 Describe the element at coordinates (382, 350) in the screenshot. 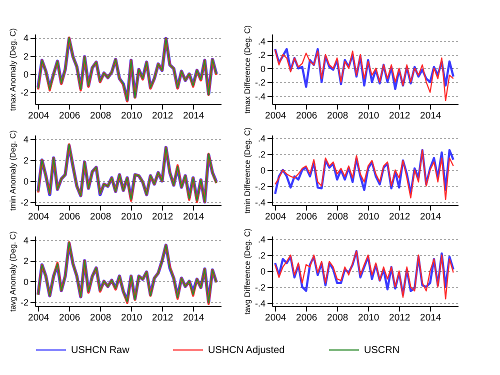

I see `legend-label: USCRN` at that location.